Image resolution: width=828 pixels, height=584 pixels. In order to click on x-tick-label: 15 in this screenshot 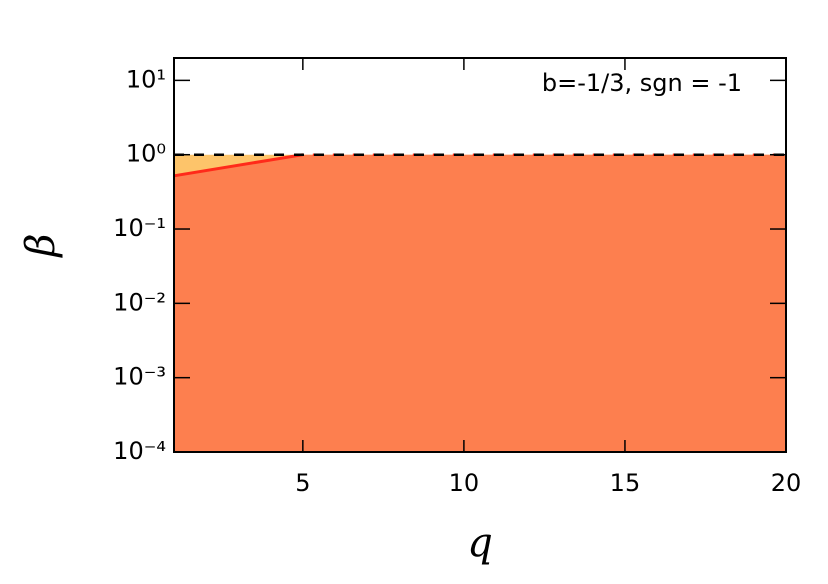, I will do `click(625, 483)`.